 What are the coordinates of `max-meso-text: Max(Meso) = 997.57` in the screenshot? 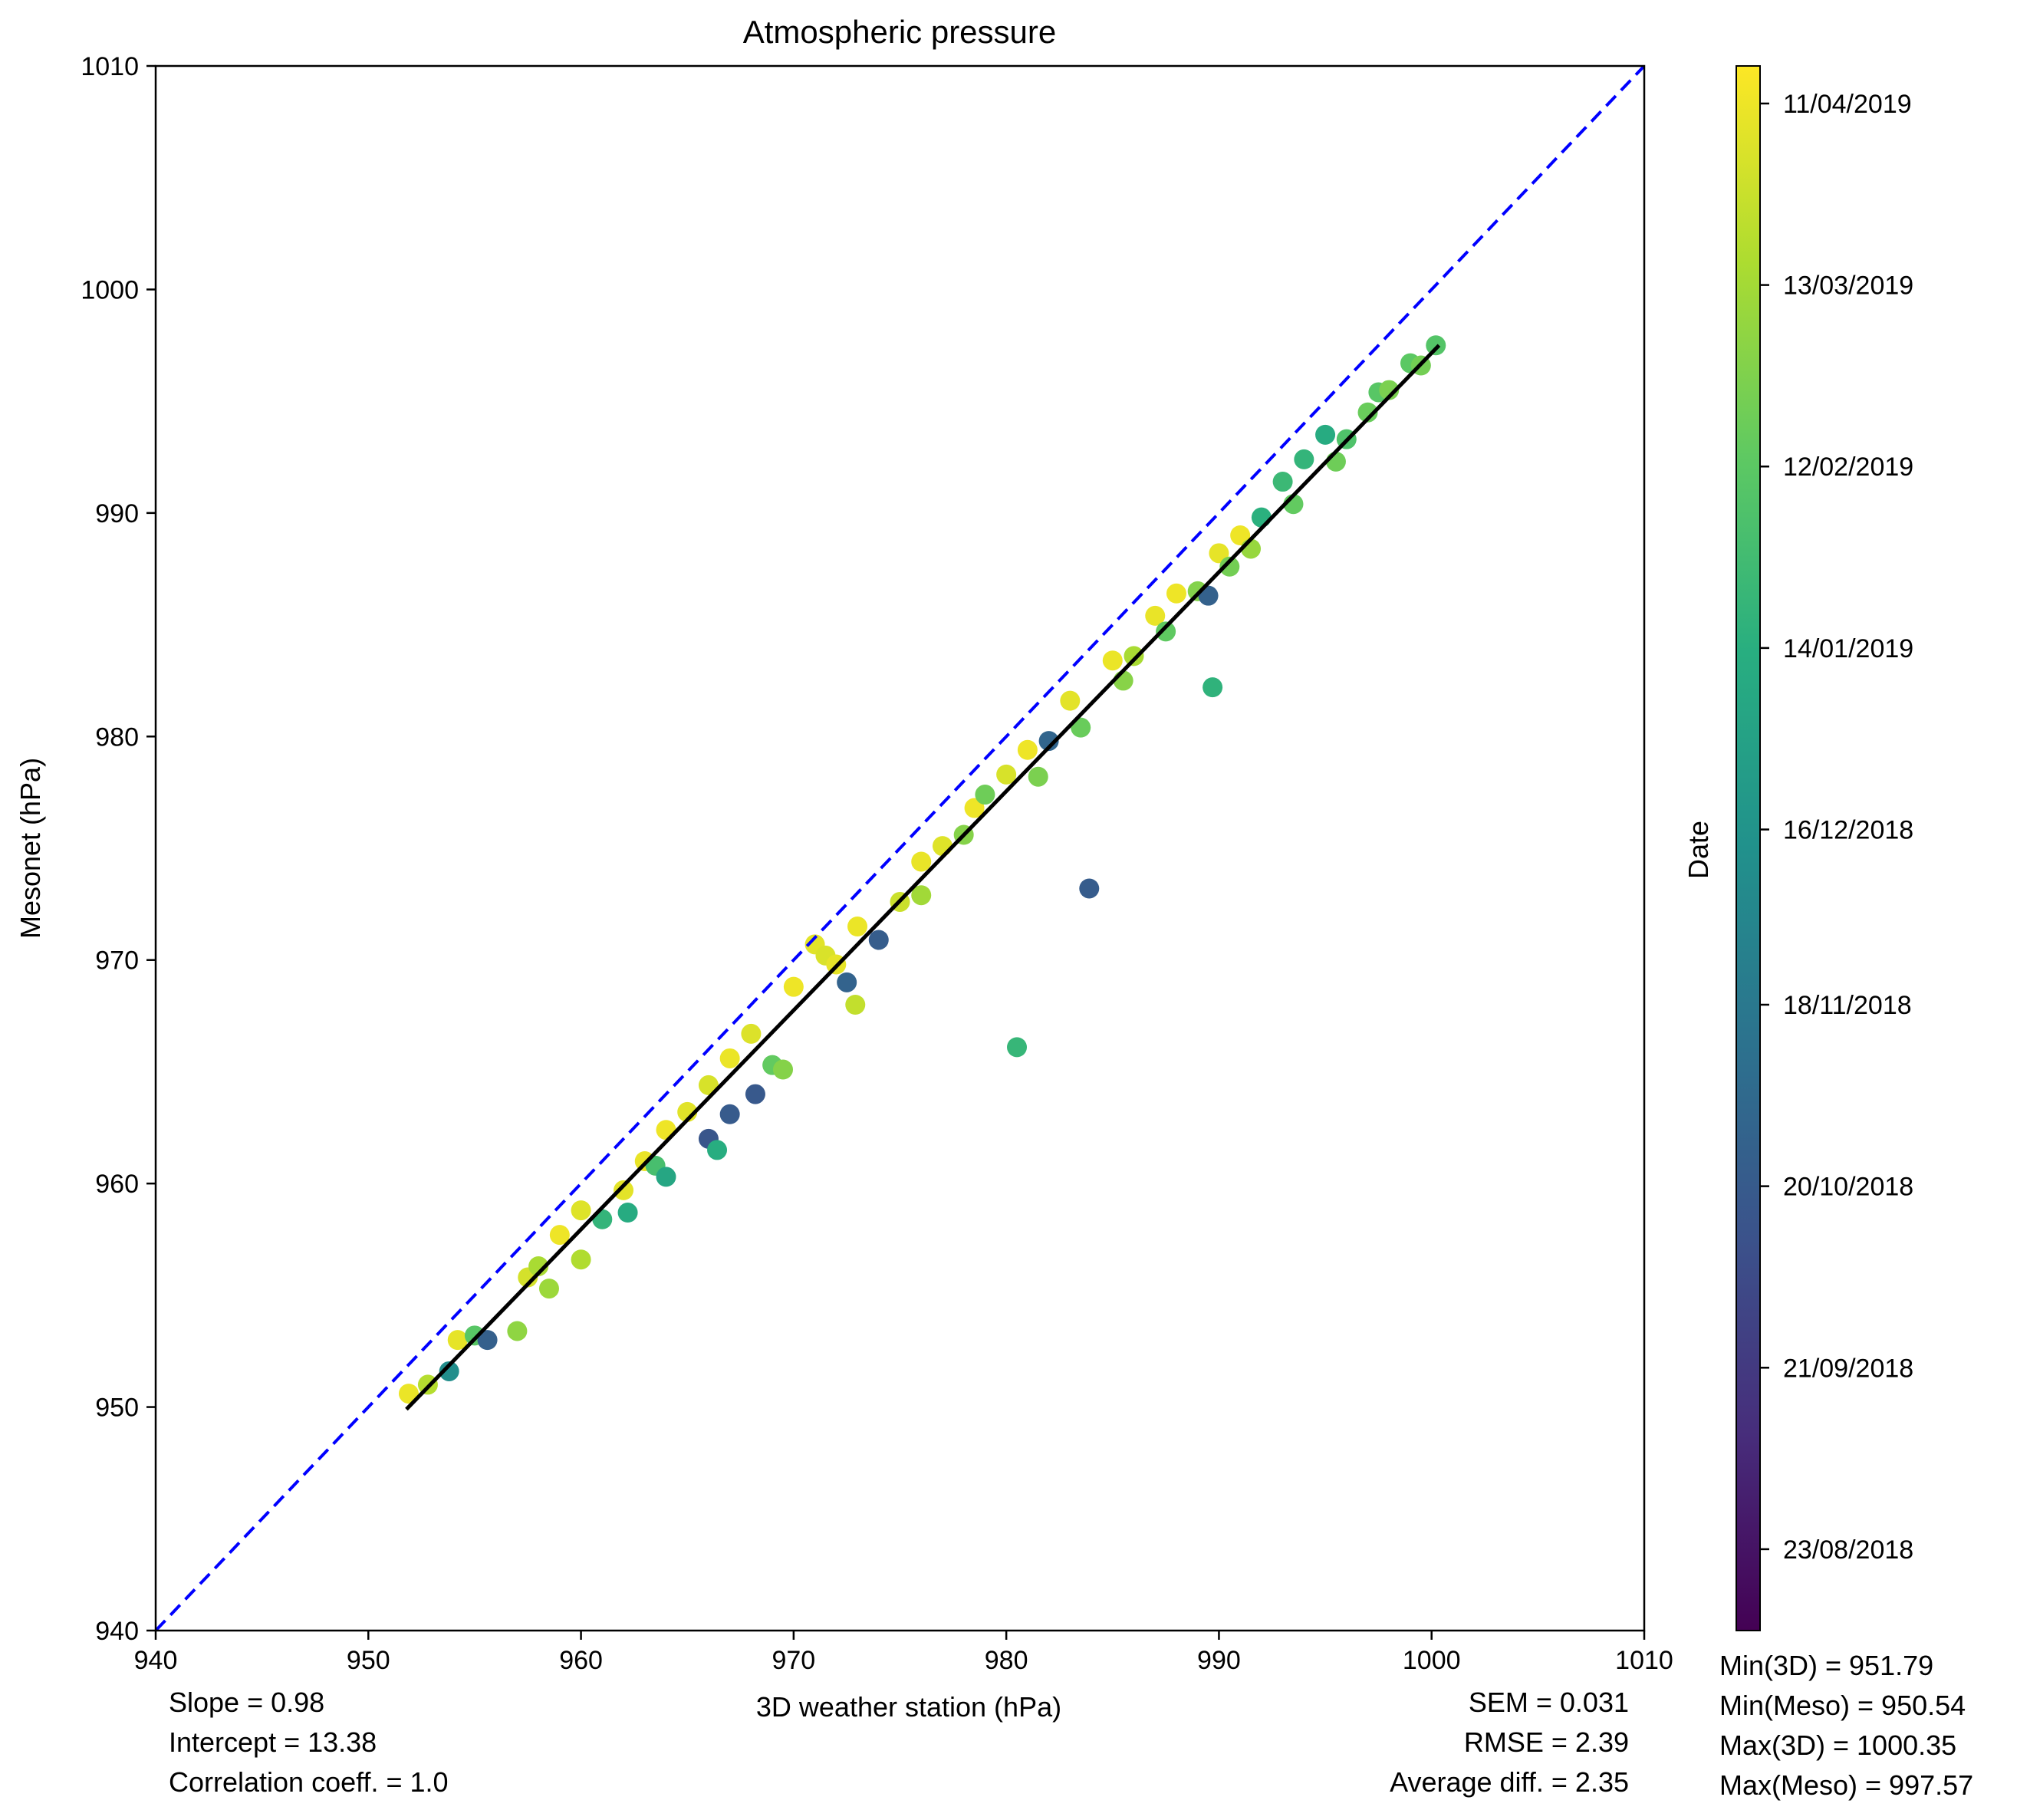 It's located at (1846, 1785).